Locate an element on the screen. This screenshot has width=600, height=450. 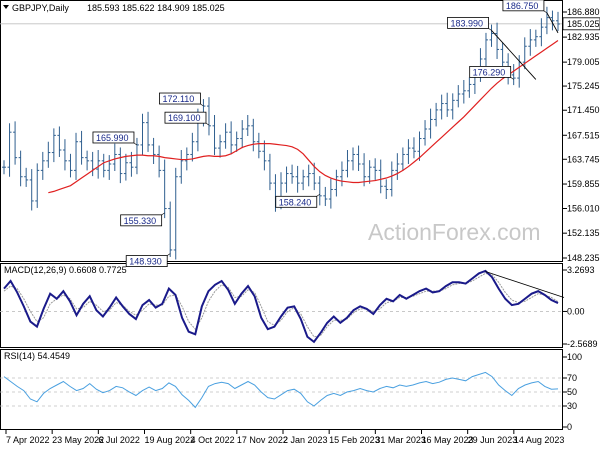
chart-header-ohlc: 185.593 185.622 184.909 185.025 is located at coordinates (156, 8).